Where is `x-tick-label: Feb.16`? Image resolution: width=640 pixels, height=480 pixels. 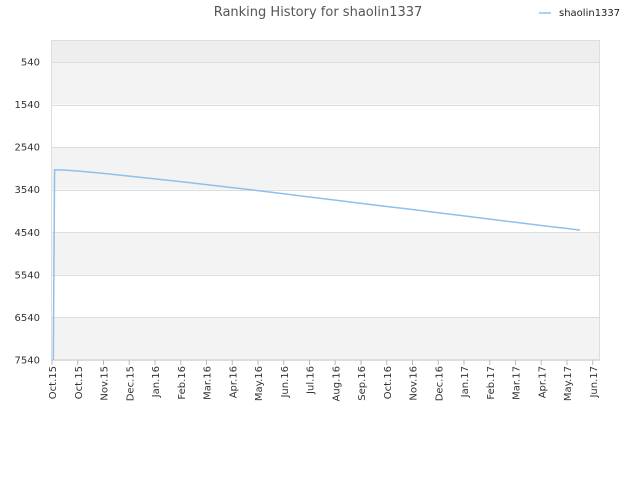
x-tick-label: Feb.16 is located at coordinates (182, 383).